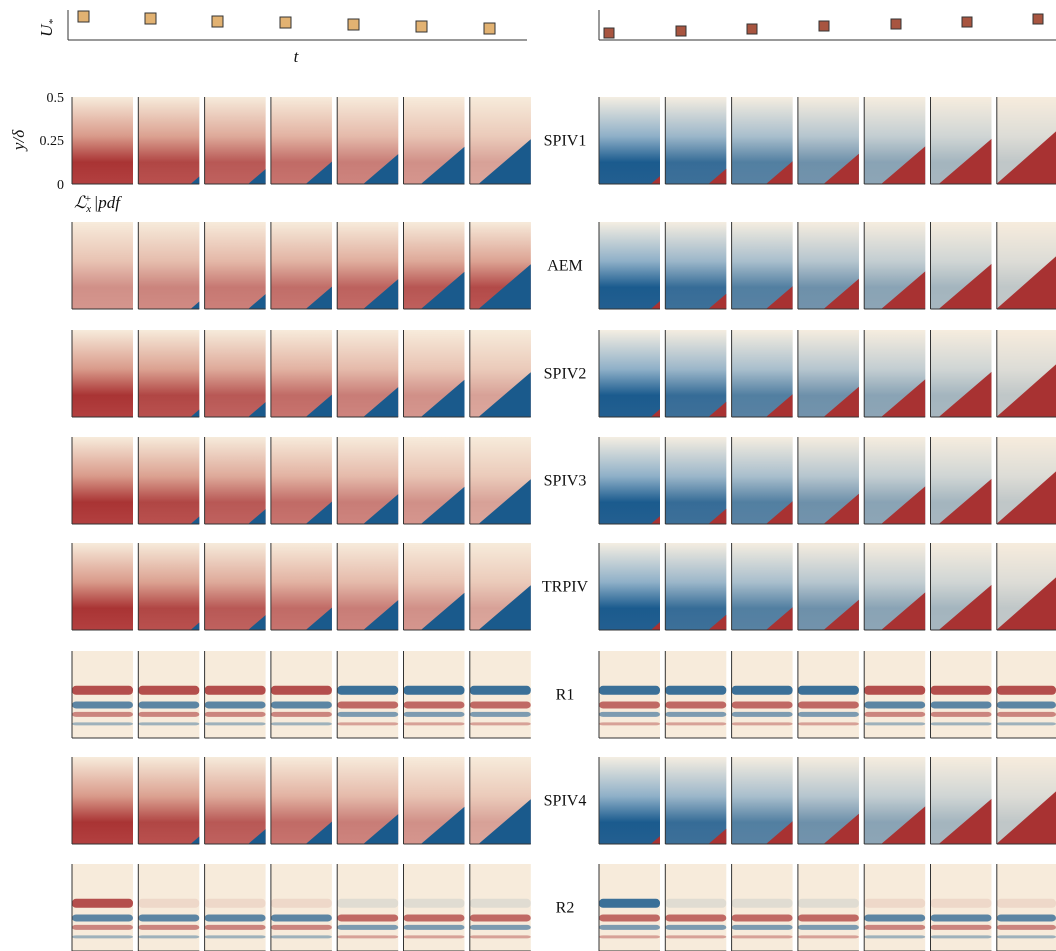 The height and width of the screenshot is (951, 1056). I want to click on panel-y-label: y/δ, so click(18, 140).